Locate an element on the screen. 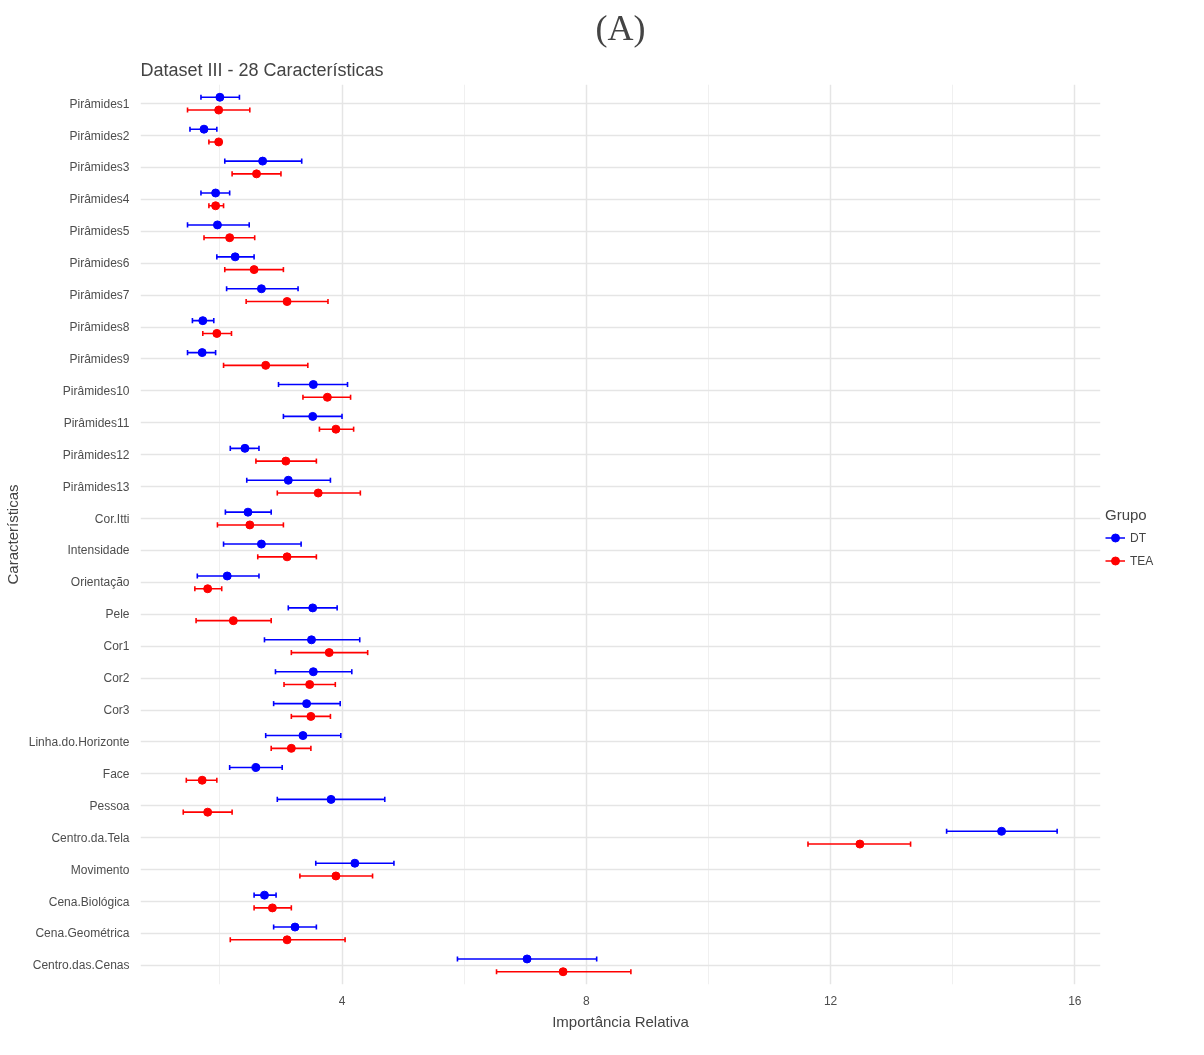 This screenshot has width=1204, height=1055. x-tick-label: 12 is located at coordinates (830, 1000).